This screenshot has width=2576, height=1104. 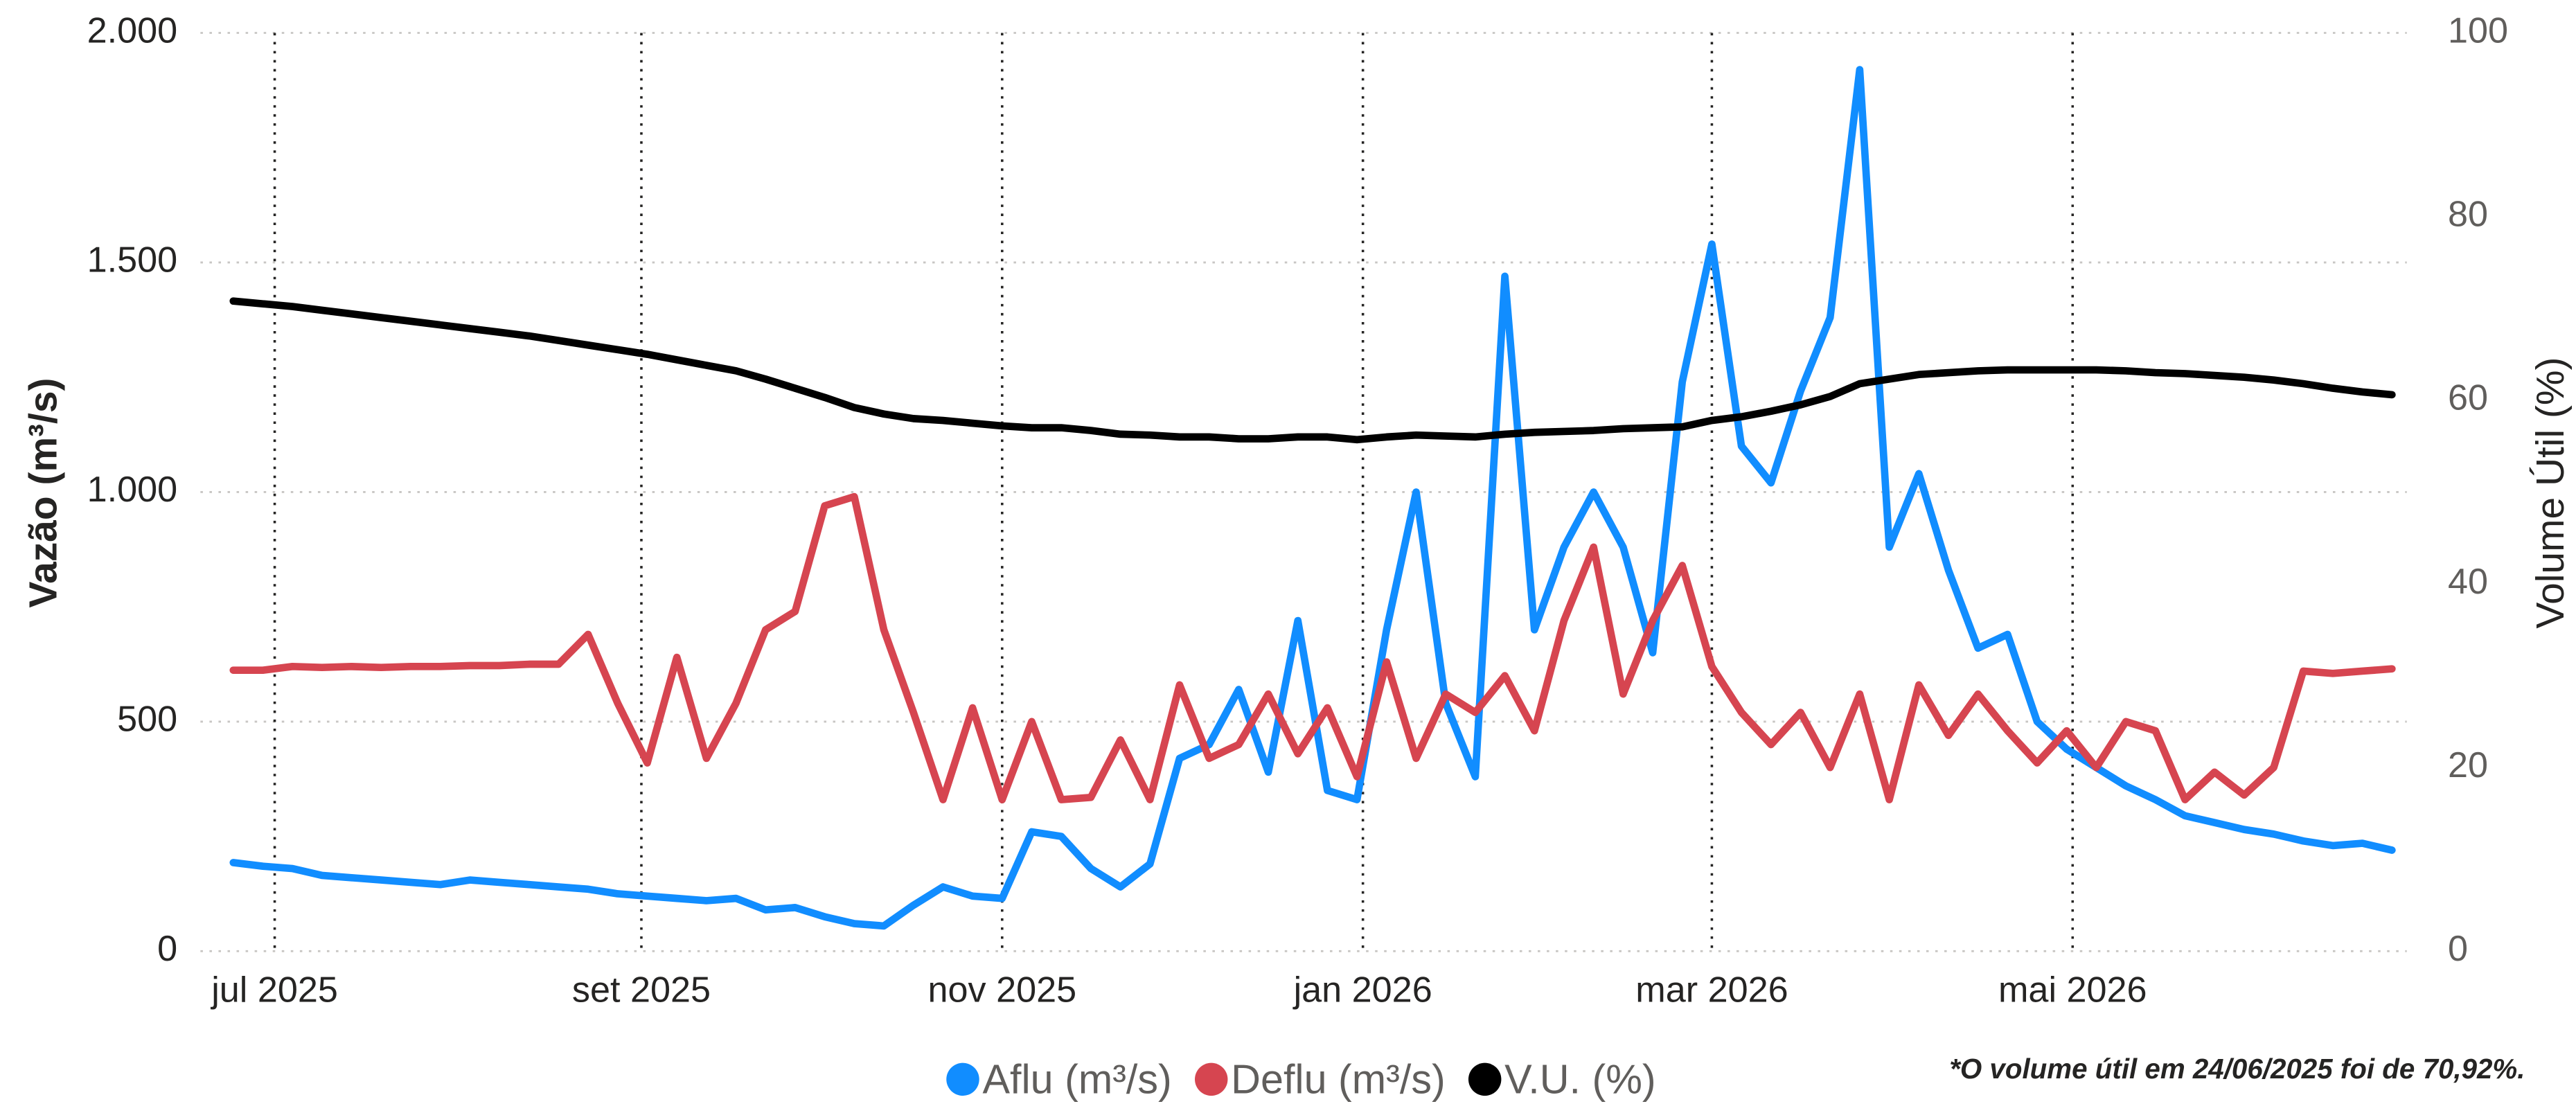 What do you see at coordinates (2550, 493) in the screenshot?
I see `y2-axis-title: Volume Útil (%)` at bounding box center [2550, 493].